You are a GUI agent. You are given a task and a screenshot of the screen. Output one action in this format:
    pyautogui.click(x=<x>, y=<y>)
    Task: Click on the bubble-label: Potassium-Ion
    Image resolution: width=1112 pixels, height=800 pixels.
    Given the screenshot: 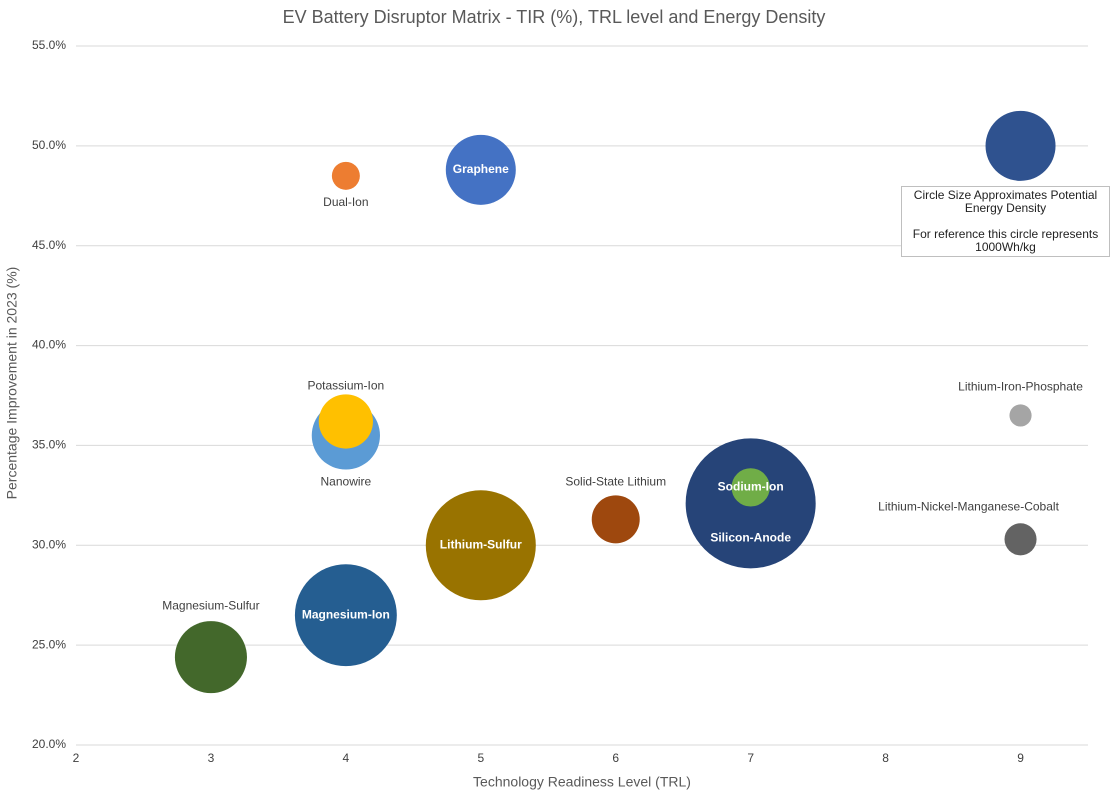 What is the action you would take?
    pyautogui.click(x=346, y=386)
    